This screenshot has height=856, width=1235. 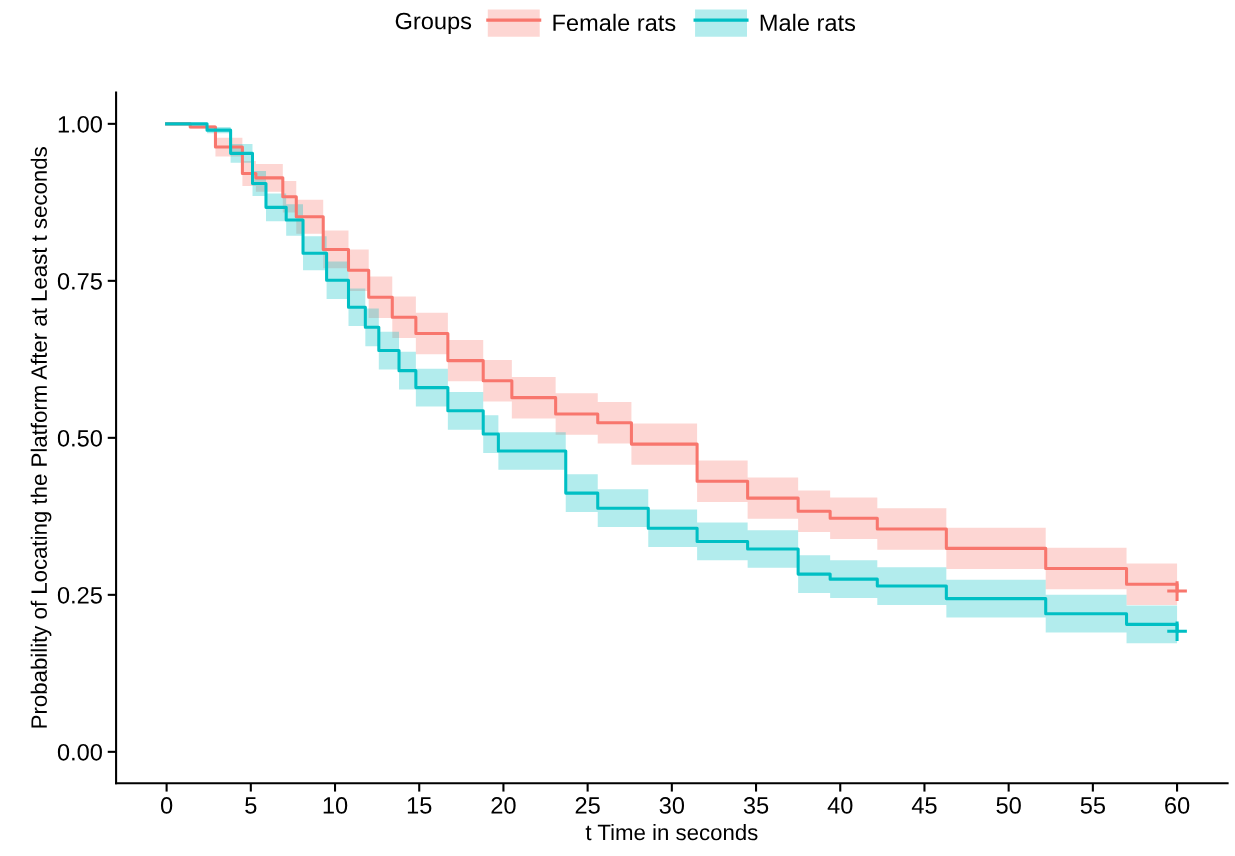 What do you see at coordinates (1177, 805) in the screenshot?
I see `x-tick-label: 60` at bounding box center [1177, 805].